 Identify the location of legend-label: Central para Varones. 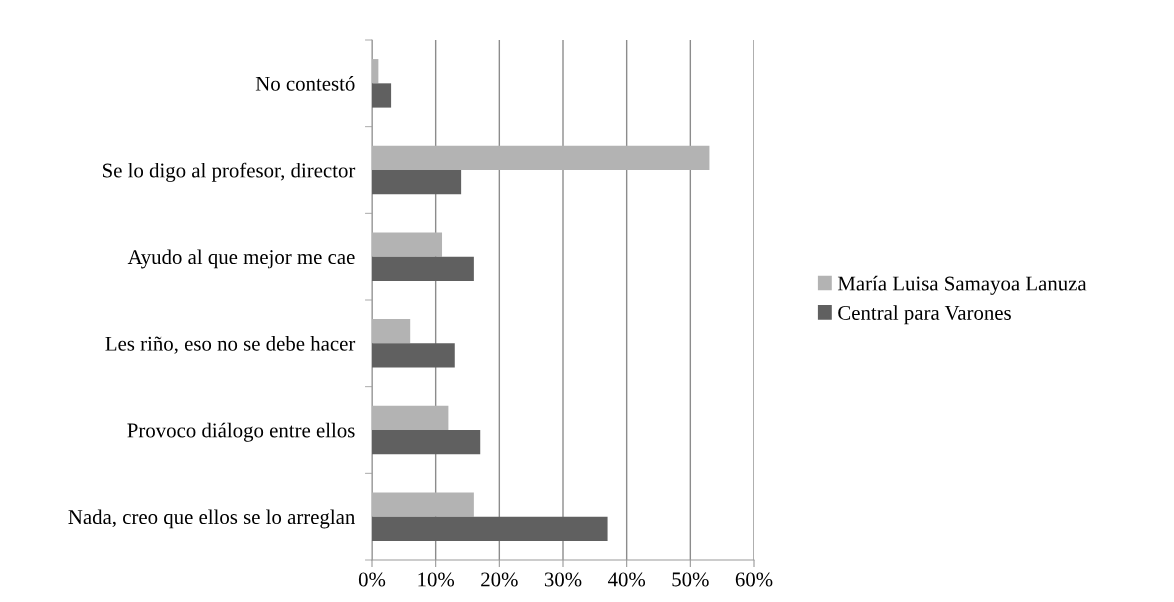
(924, 315).